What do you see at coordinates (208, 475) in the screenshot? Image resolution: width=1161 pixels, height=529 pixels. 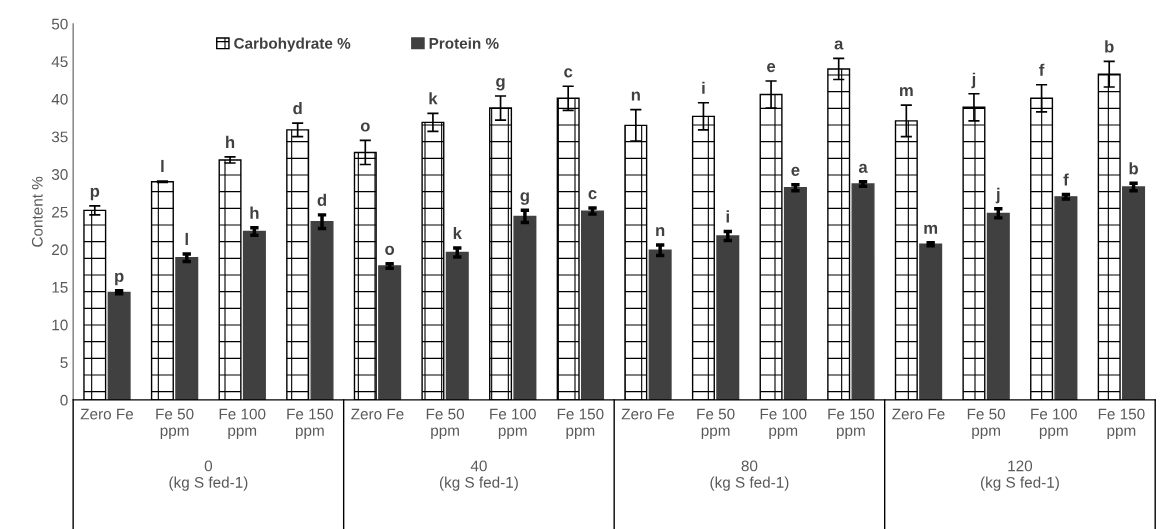 I see `text: 0 (kg S fed-1)` at bounding box center [208, 475].